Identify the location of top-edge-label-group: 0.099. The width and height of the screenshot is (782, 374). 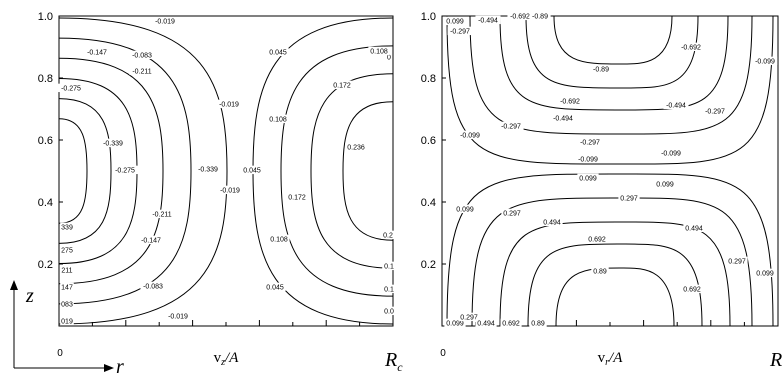
(455, 21).